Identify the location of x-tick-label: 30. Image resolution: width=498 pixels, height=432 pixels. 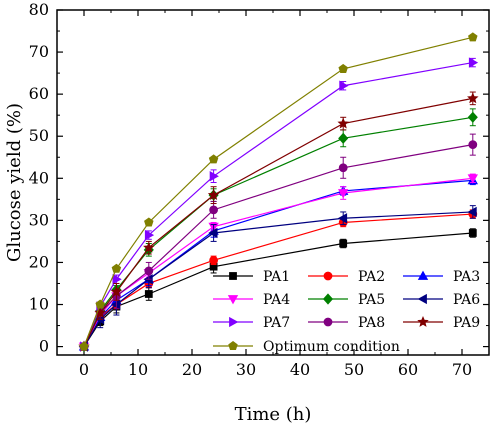
(246, 369).